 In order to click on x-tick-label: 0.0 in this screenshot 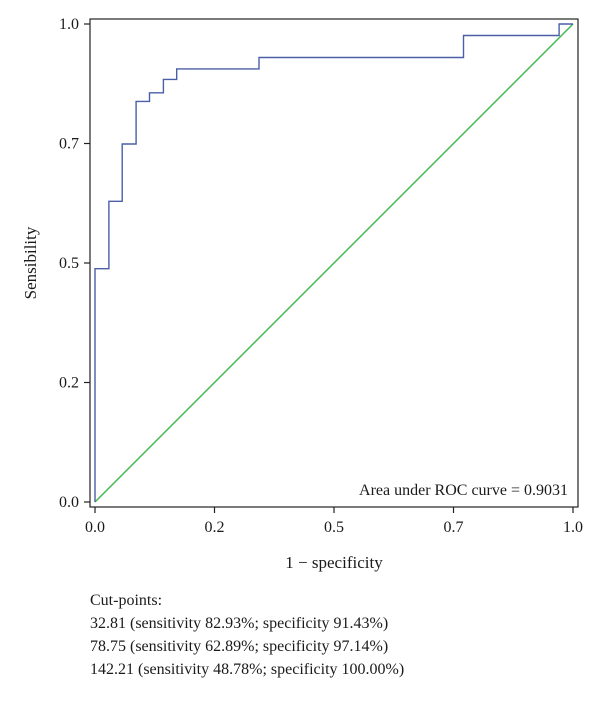, I will do `click(95, 527)`.